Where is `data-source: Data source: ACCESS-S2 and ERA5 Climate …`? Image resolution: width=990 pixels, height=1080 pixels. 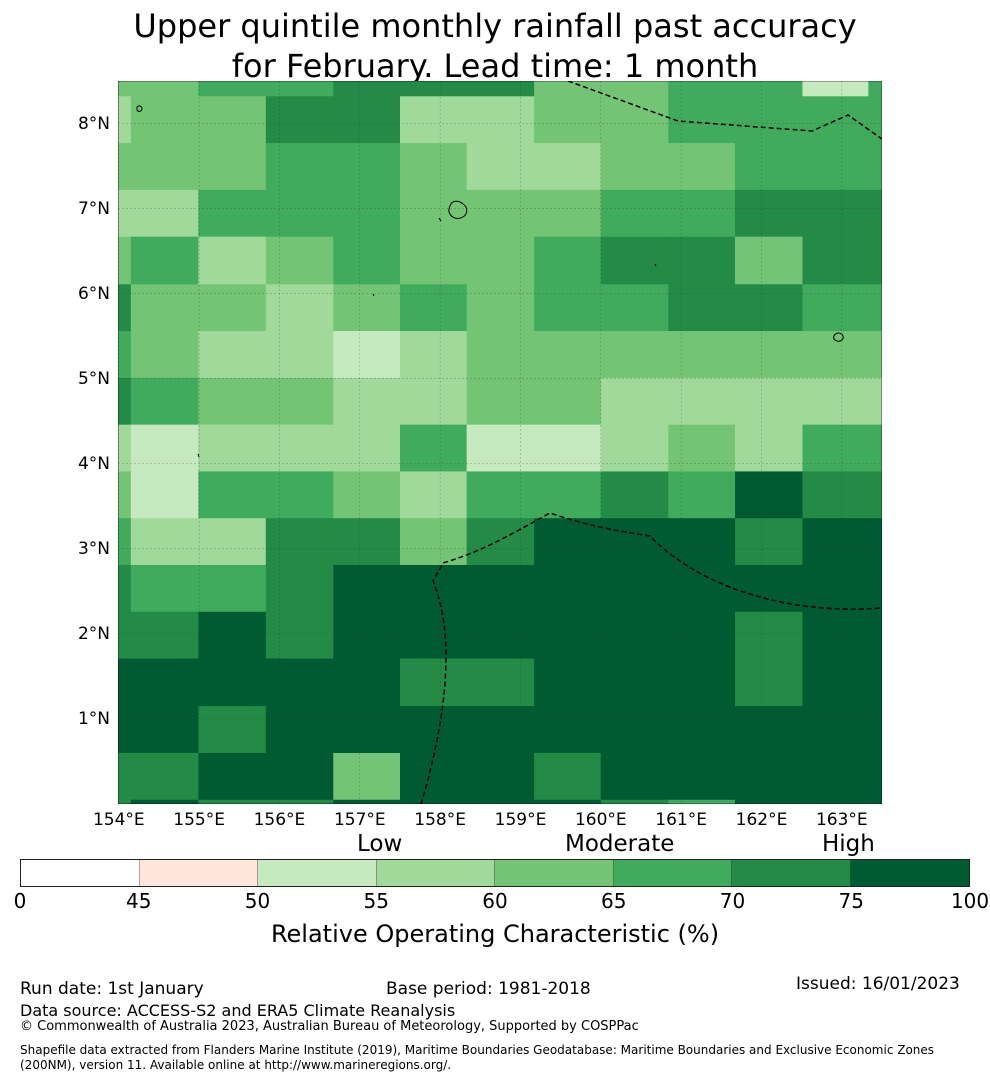 data-source: Data source: ACCESS-S2 and ERA5 Climate … is located at coordinates (238, 1010).